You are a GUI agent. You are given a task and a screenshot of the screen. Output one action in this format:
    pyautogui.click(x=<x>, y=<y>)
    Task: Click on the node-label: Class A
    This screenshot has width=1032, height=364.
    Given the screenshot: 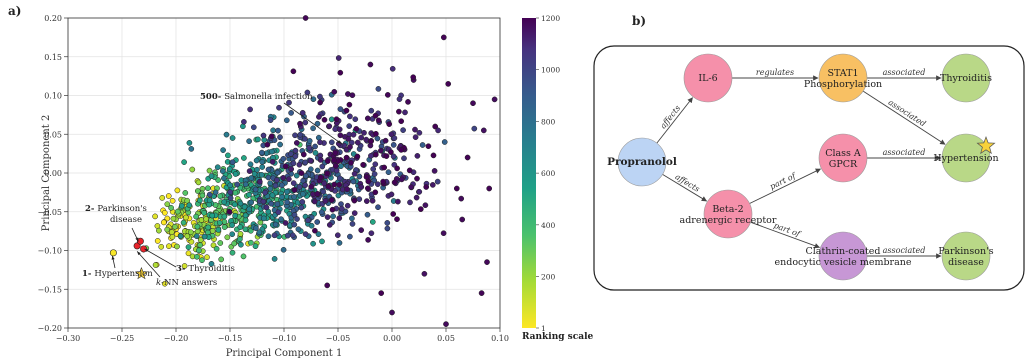 What is the action you would take?
    pyautogui.click(x=843, y=153)
    